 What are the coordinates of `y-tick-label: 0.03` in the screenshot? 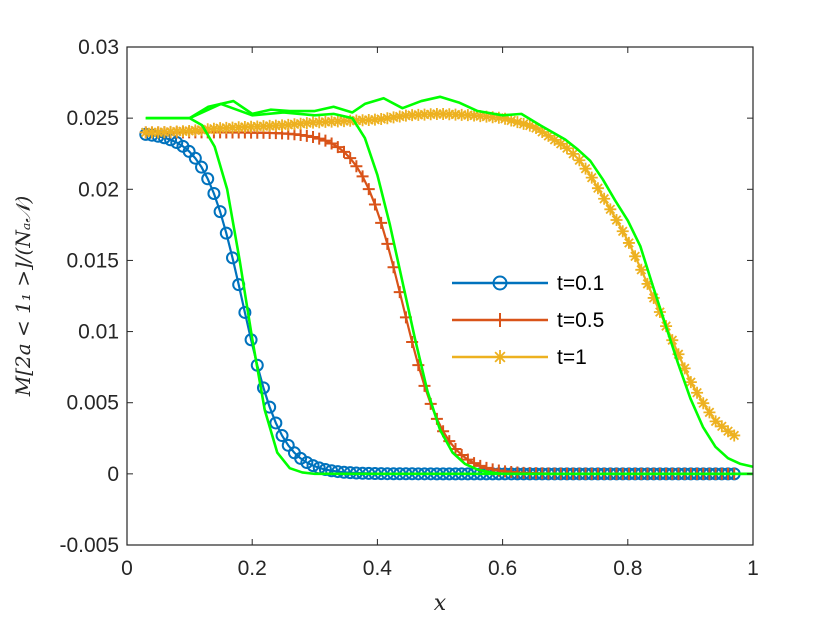 It's located at (98, 47).